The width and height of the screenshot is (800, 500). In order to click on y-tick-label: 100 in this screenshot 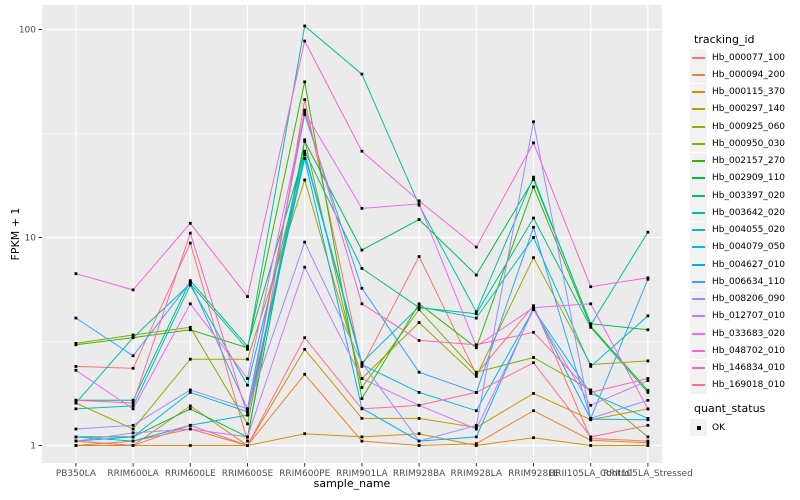, I will do `click(27, 31)`.